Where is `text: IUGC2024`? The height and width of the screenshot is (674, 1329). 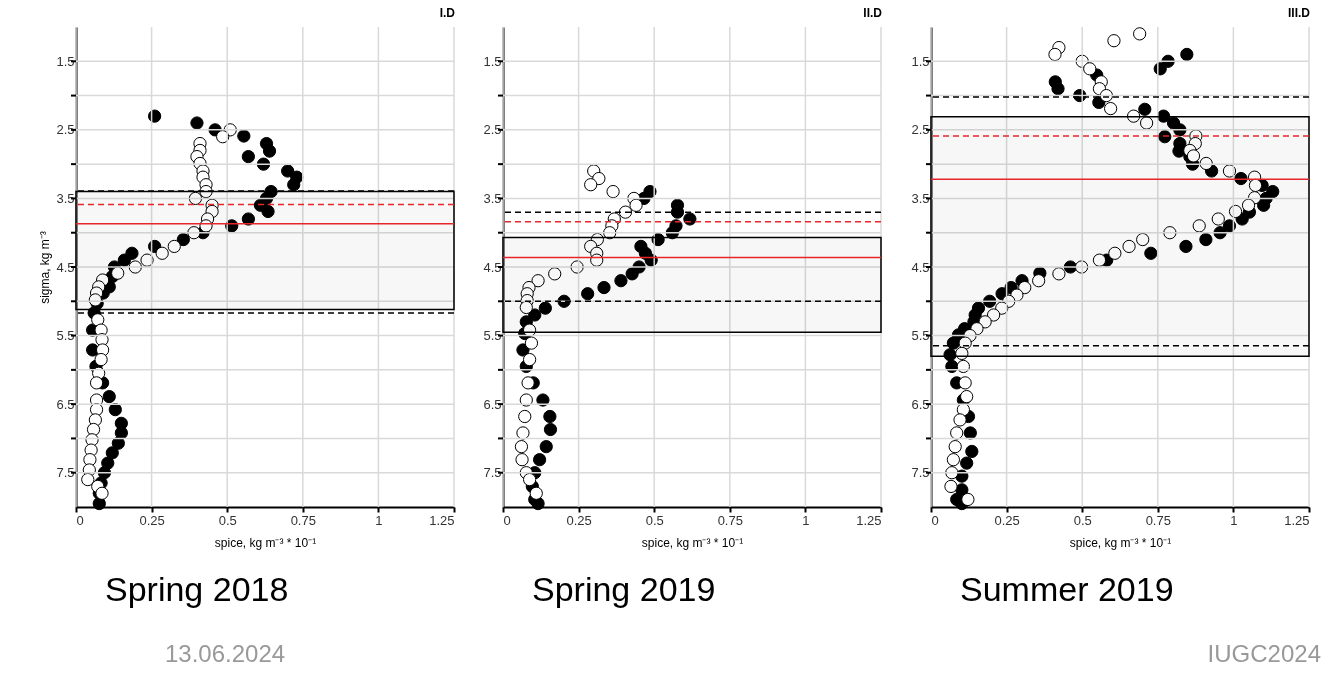 text: IUGC2024 is located at coordinates (1264, 654).